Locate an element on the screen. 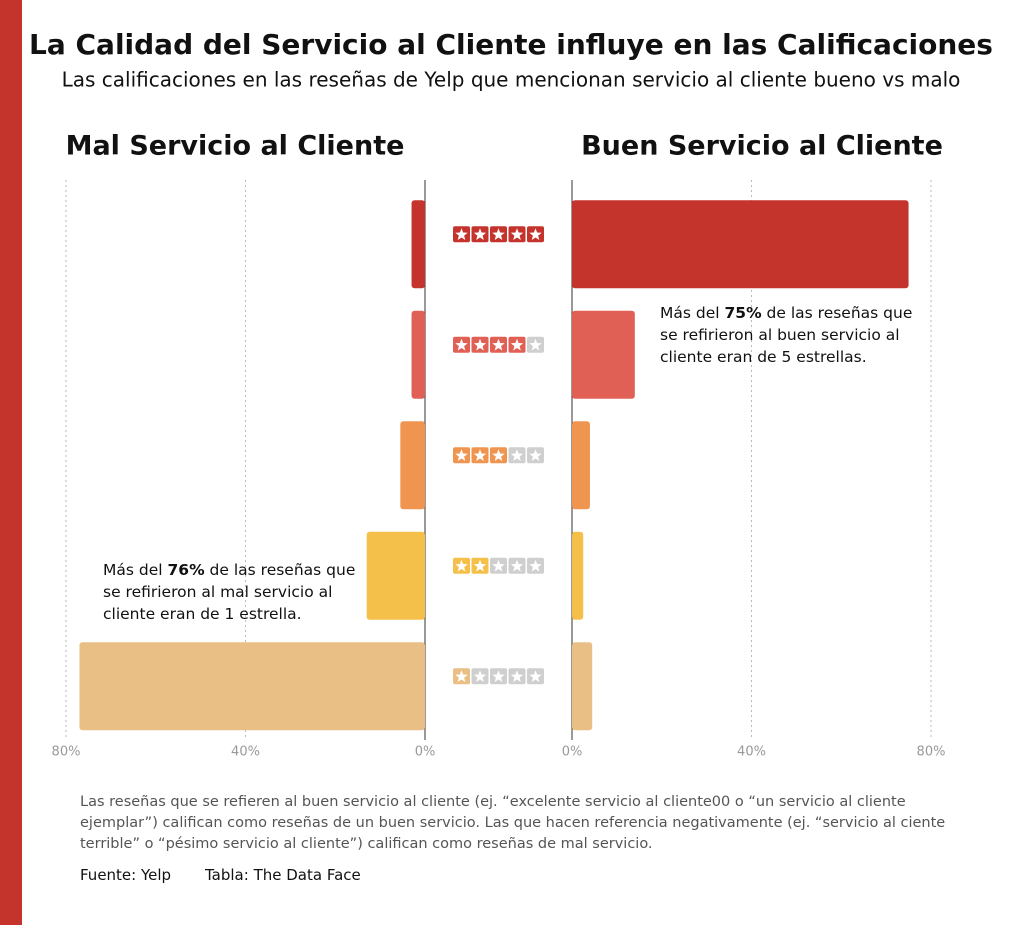 The height and width of the screenshot is (925, 1024). annotation-text: 75% is located at coordinates (743, 313).